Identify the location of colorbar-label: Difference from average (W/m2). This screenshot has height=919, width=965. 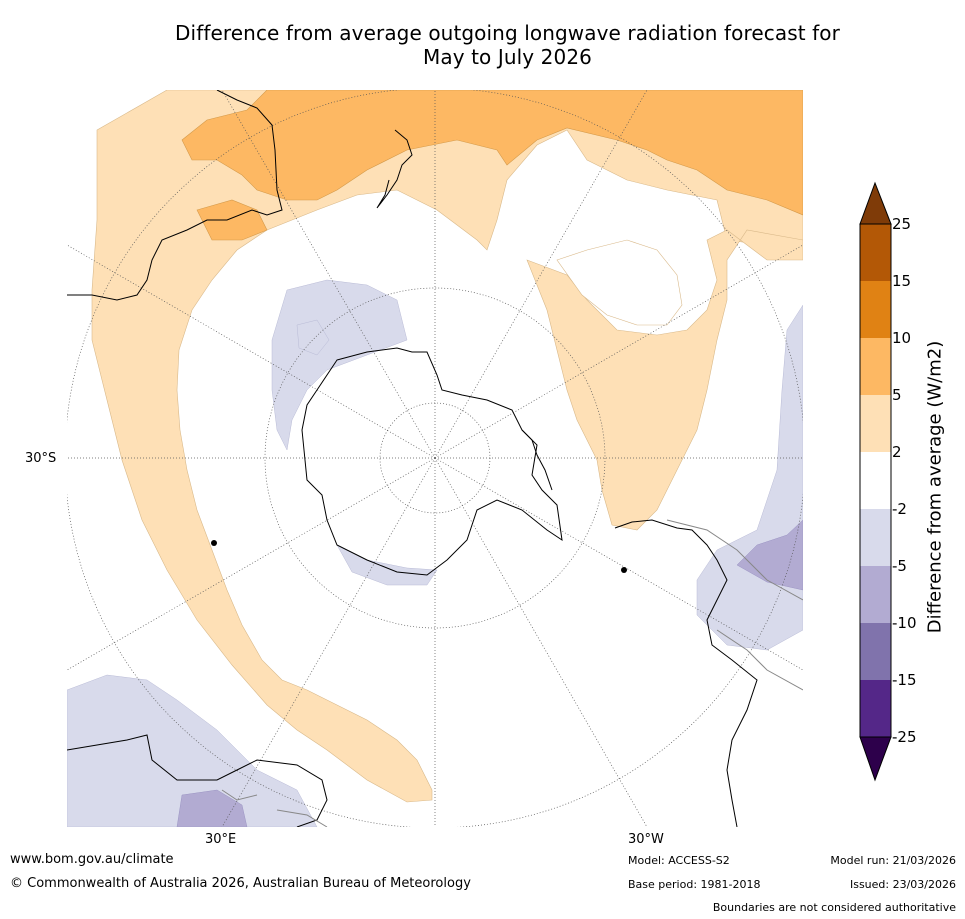
(935, 487).